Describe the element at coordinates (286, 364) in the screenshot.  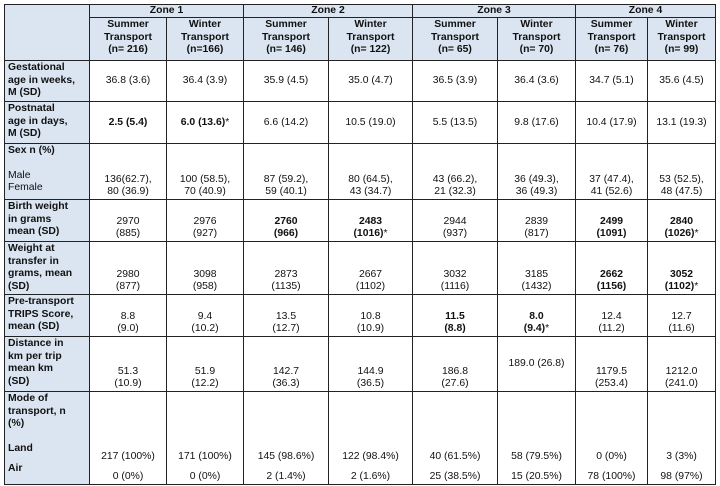
I see `table-cell: 142.7 (36.3)` at that location.